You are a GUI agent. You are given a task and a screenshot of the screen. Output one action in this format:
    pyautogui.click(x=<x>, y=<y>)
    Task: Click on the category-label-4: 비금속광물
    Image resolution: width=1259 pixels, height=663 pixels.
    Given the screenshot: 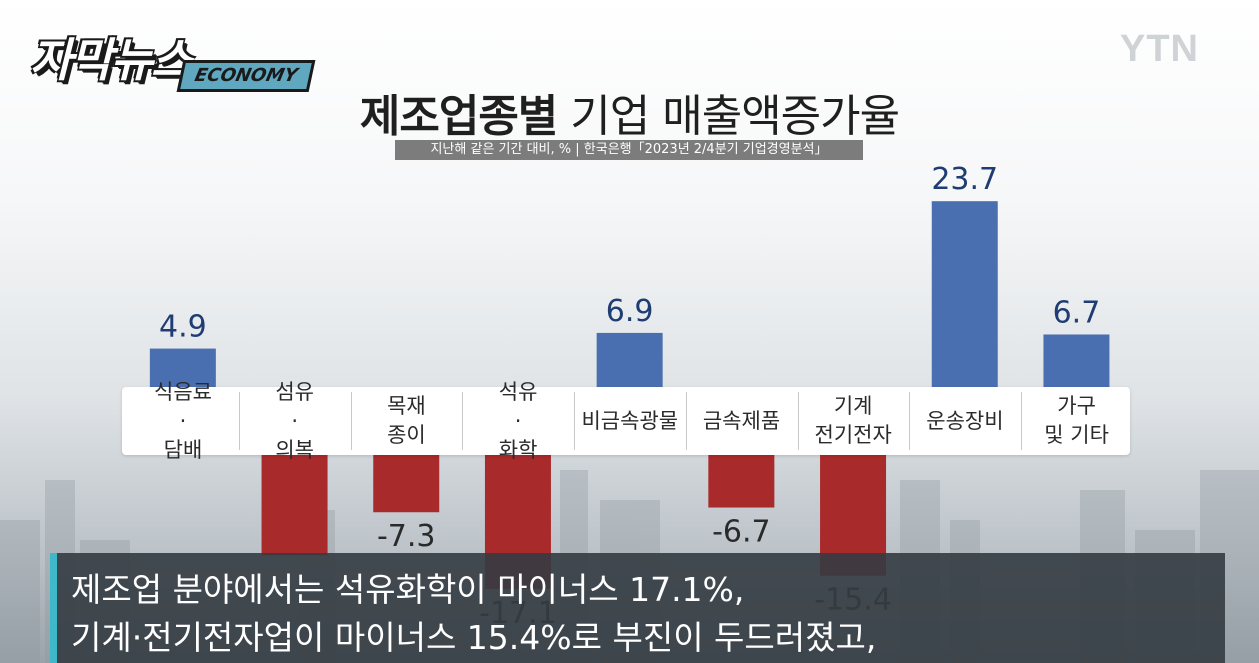 What is the action you would take?
    pyautogui.click(x=630, y=421)
    